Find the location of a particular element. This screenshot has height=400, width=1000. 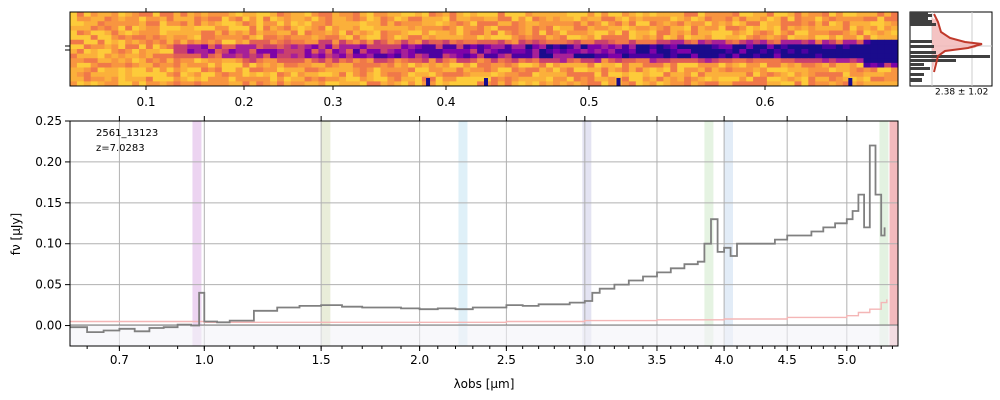

heatmap-x-tick-label: 0.4 is located at coordinates (445, 102).